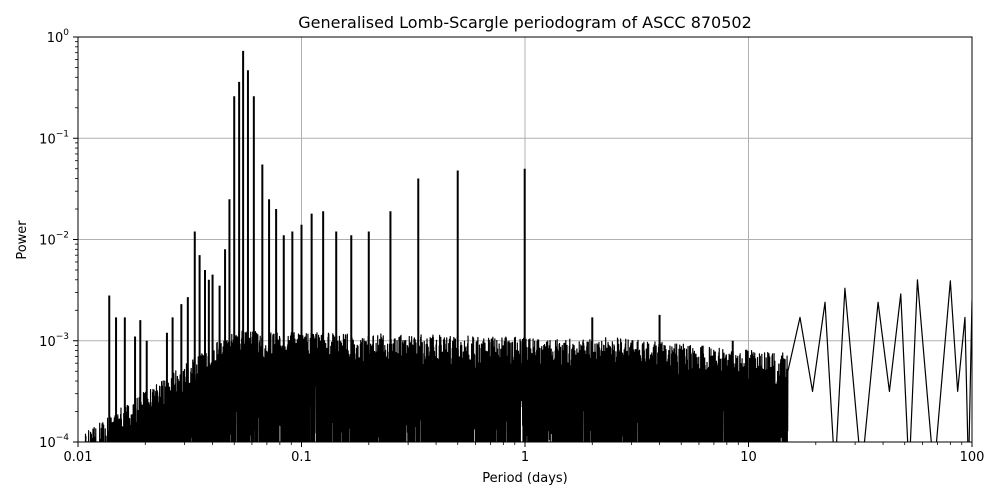 The height and width of the screenshot is (500, 1000). Describe the element at coordinates (748, 457) in the screenshot. I see `x-tick-label: 10` at that location.